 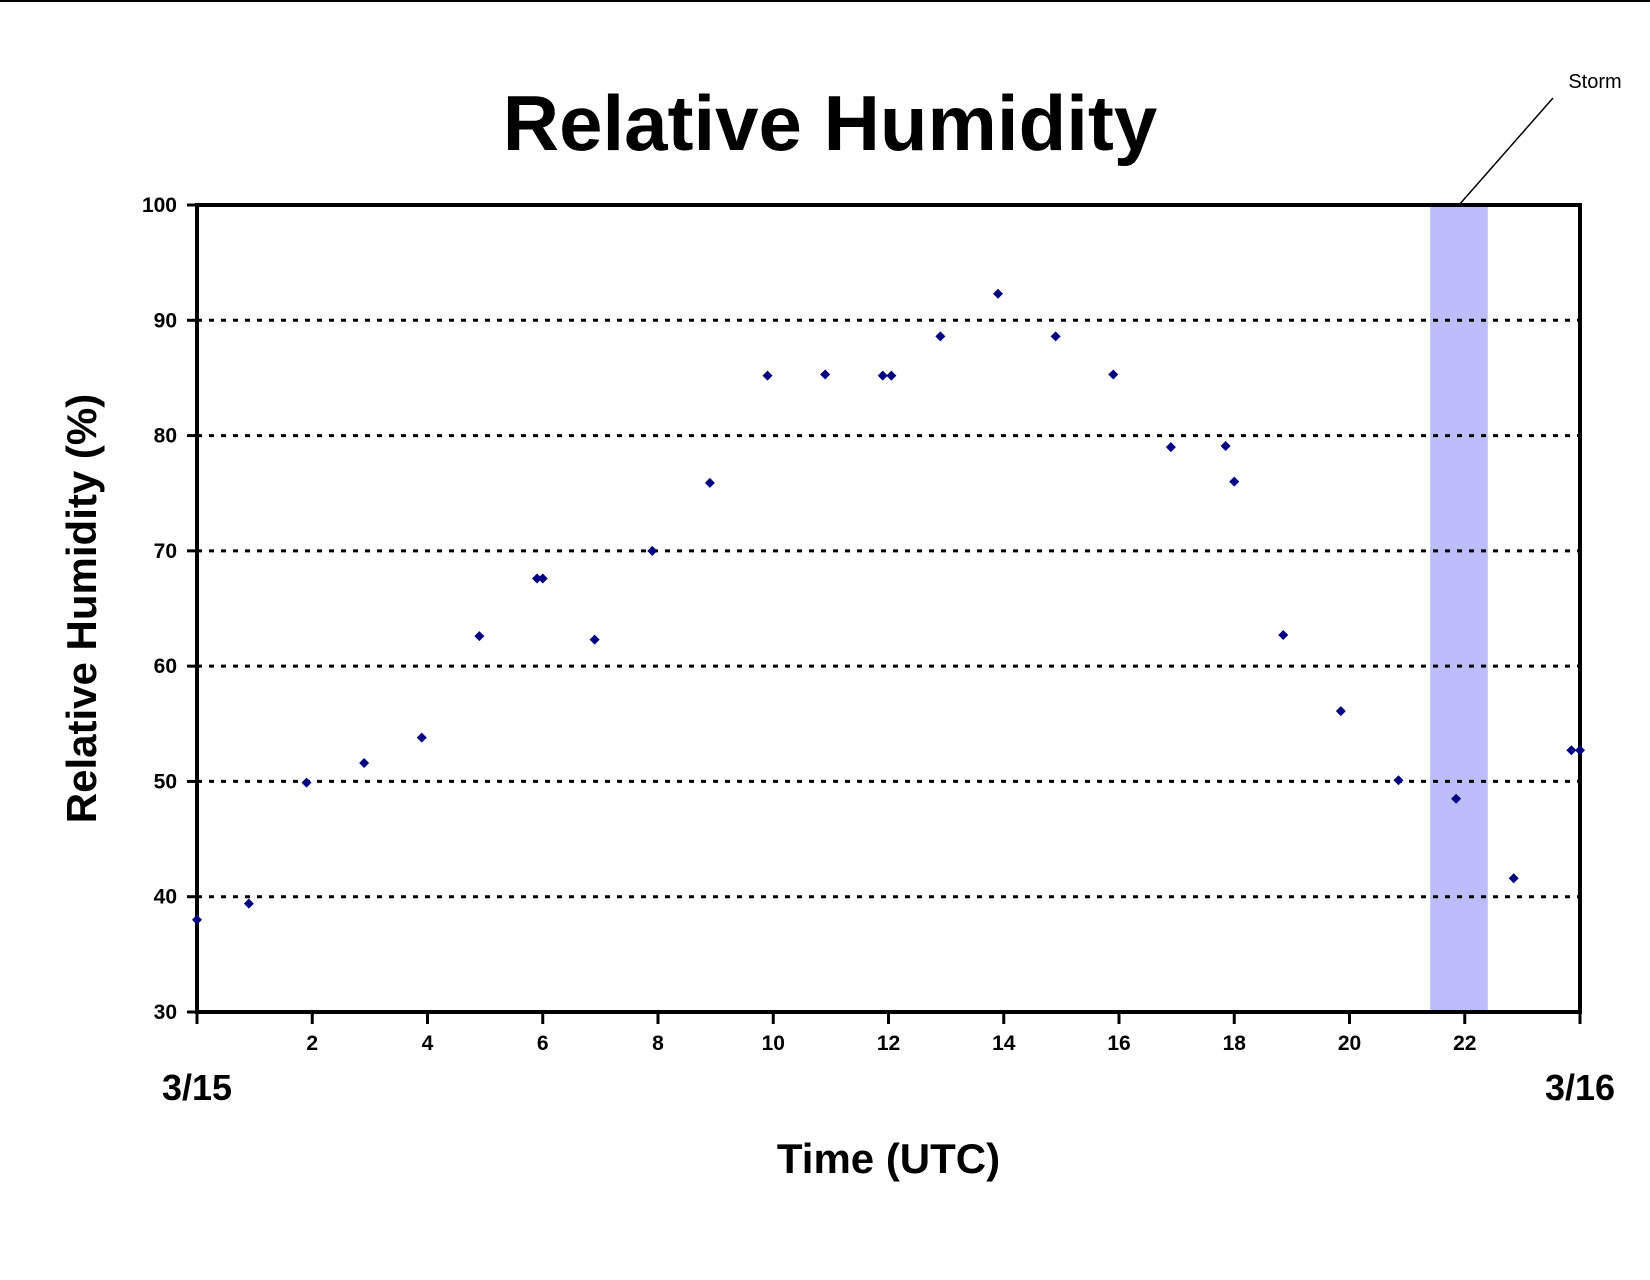 I want to click on y-tick-label: 90, so click(x=165, y=320).